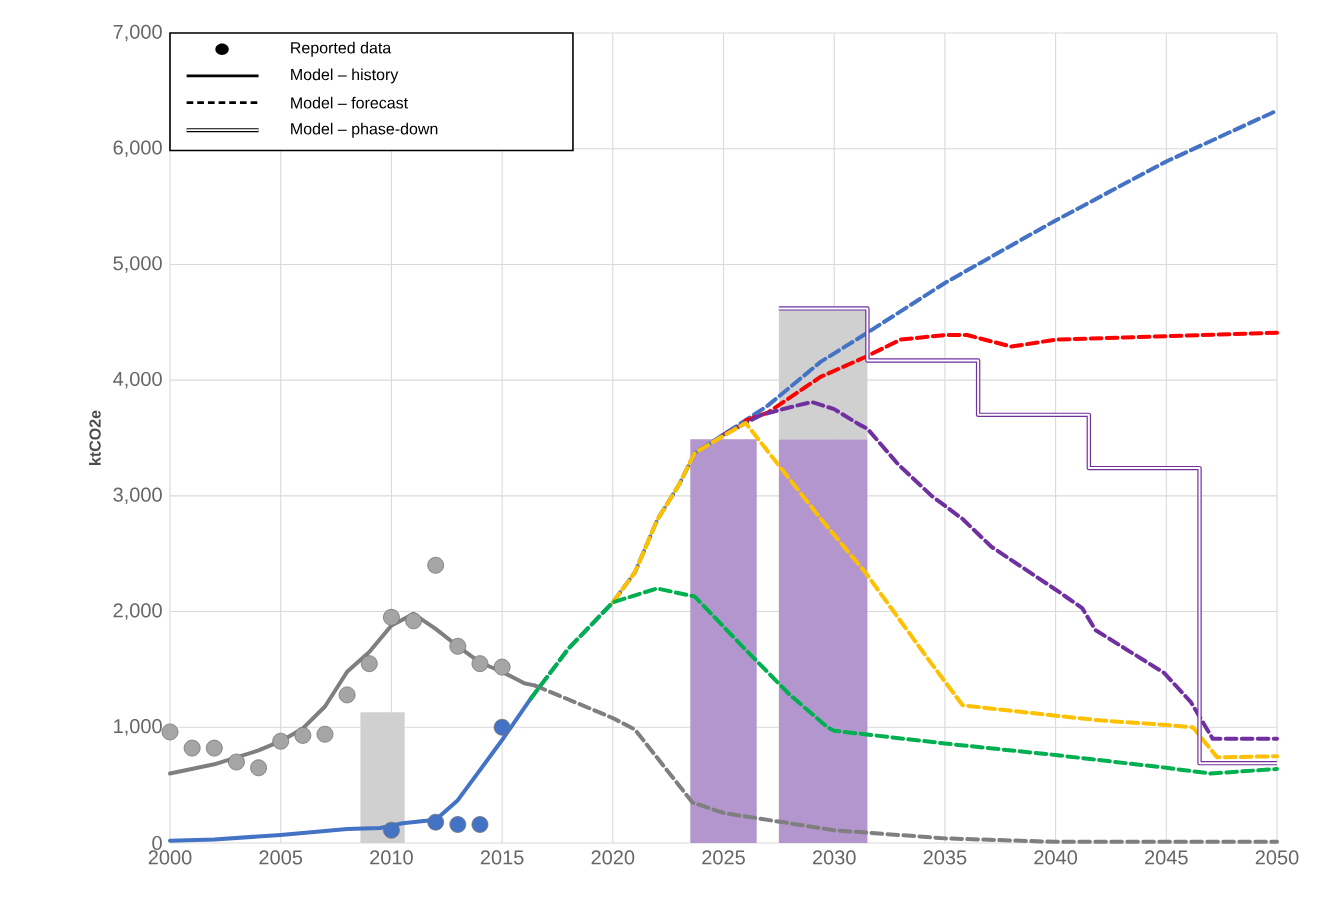  Describe the element at coordinates (138, 727) in the screenshot. I see `y-tick-label: 1,000` at that location.